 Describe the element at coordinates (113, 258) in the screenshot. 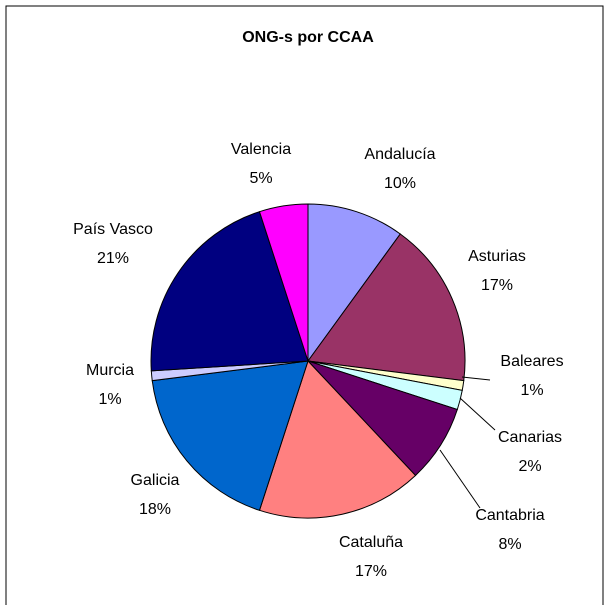

I see `slice-value-label: 21%` at that location.